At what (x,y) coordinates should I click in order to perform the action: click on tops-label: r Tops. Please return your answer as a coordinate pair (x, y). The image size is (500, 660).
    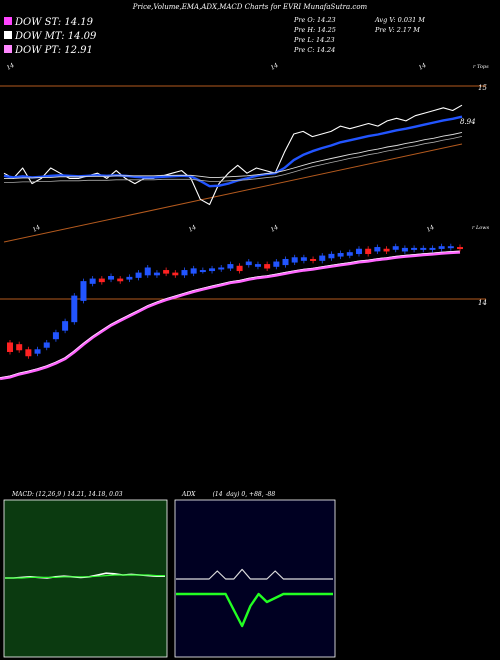
    Looking at the image, I should click on (481, 67).